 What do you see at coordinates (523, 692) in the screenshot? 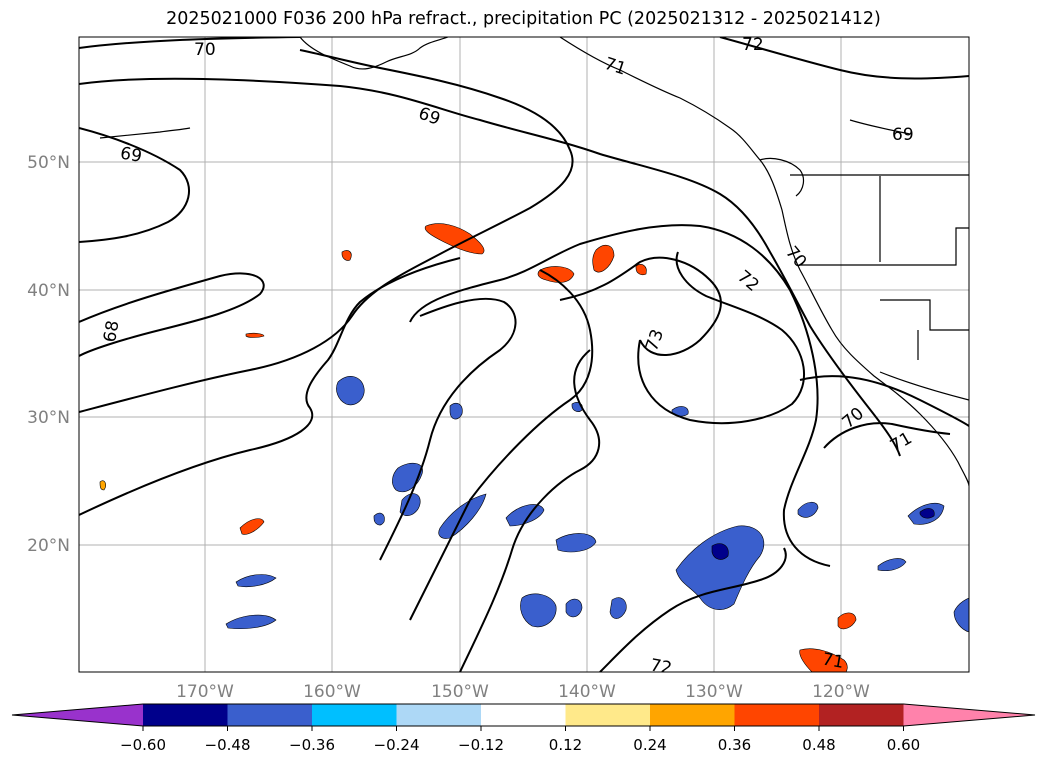
I see `longitude-labels: 170°W 160°W 150°W 140°W 130°W 120°W` at bounding box center [523, 692].